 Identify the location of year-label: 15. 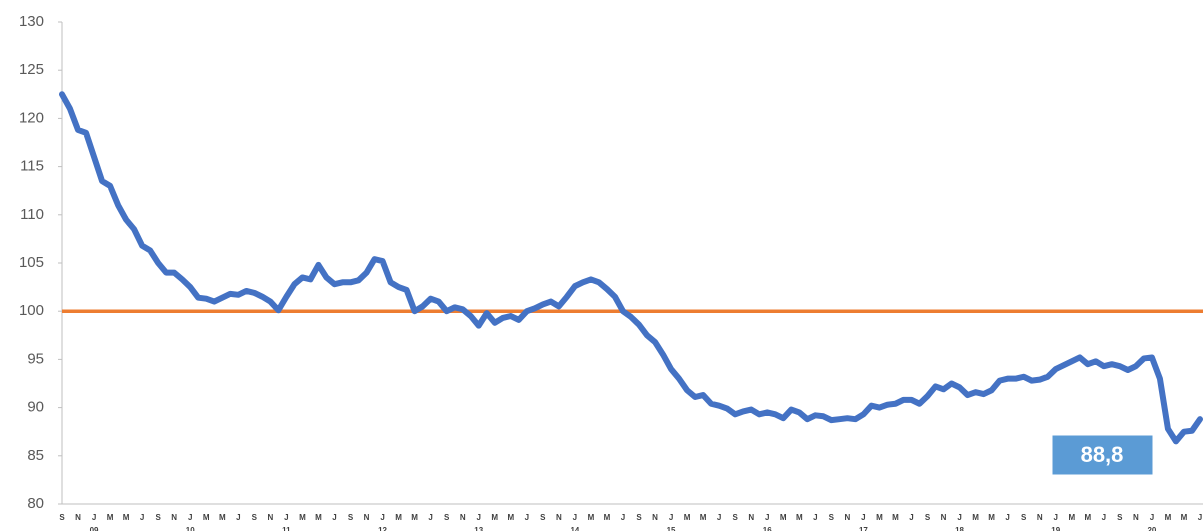
(671, 528).